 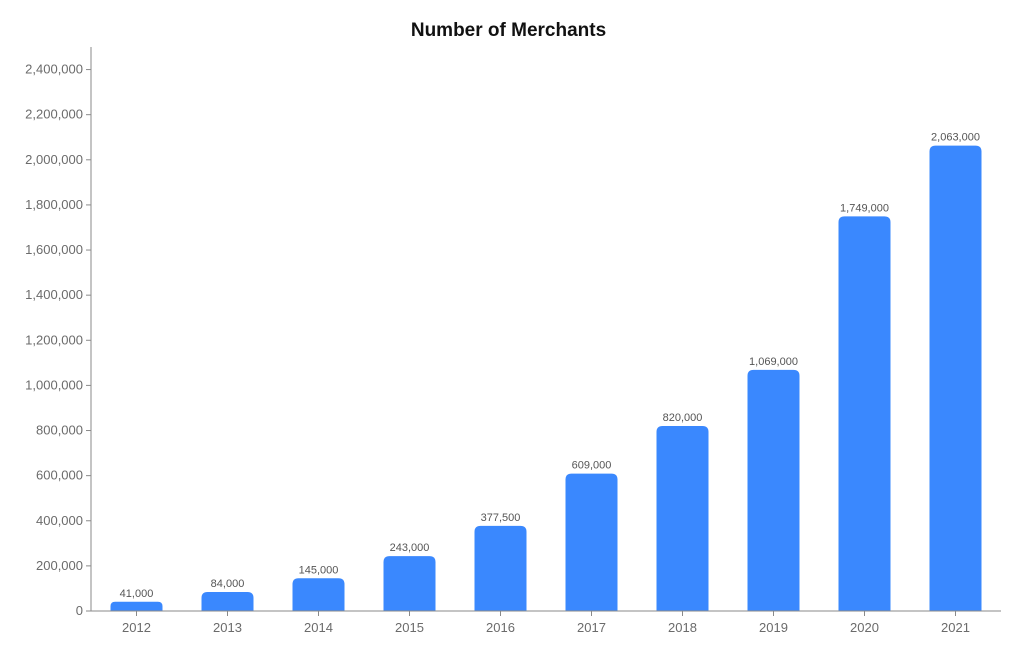 I want to click on y-tick-label: 2,400,000, so click(x=54, y=69).